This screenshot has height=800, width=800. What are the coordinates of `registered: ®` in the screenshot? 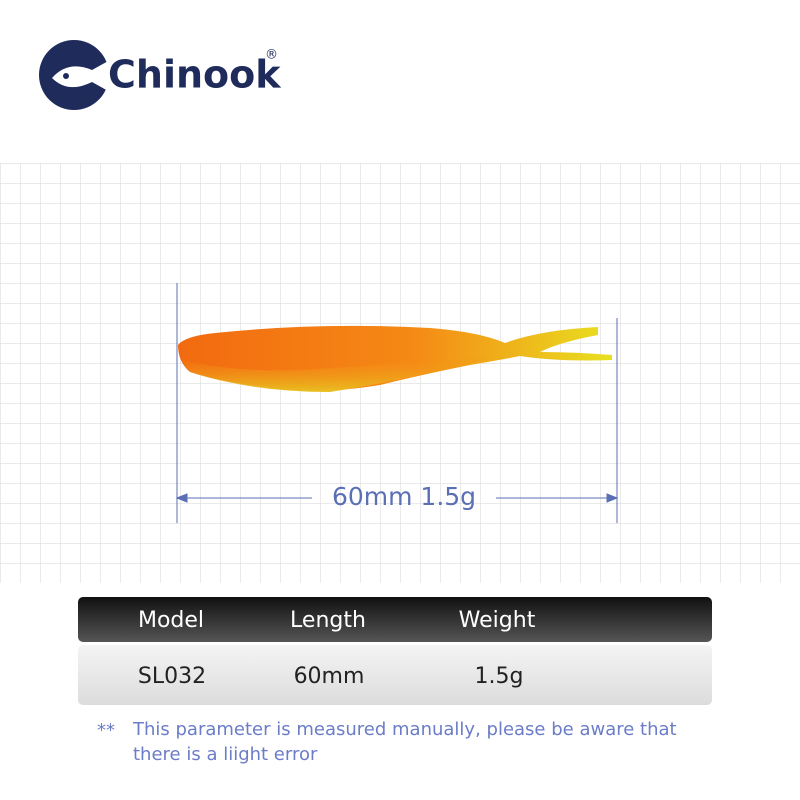 It's located at (271, 55).